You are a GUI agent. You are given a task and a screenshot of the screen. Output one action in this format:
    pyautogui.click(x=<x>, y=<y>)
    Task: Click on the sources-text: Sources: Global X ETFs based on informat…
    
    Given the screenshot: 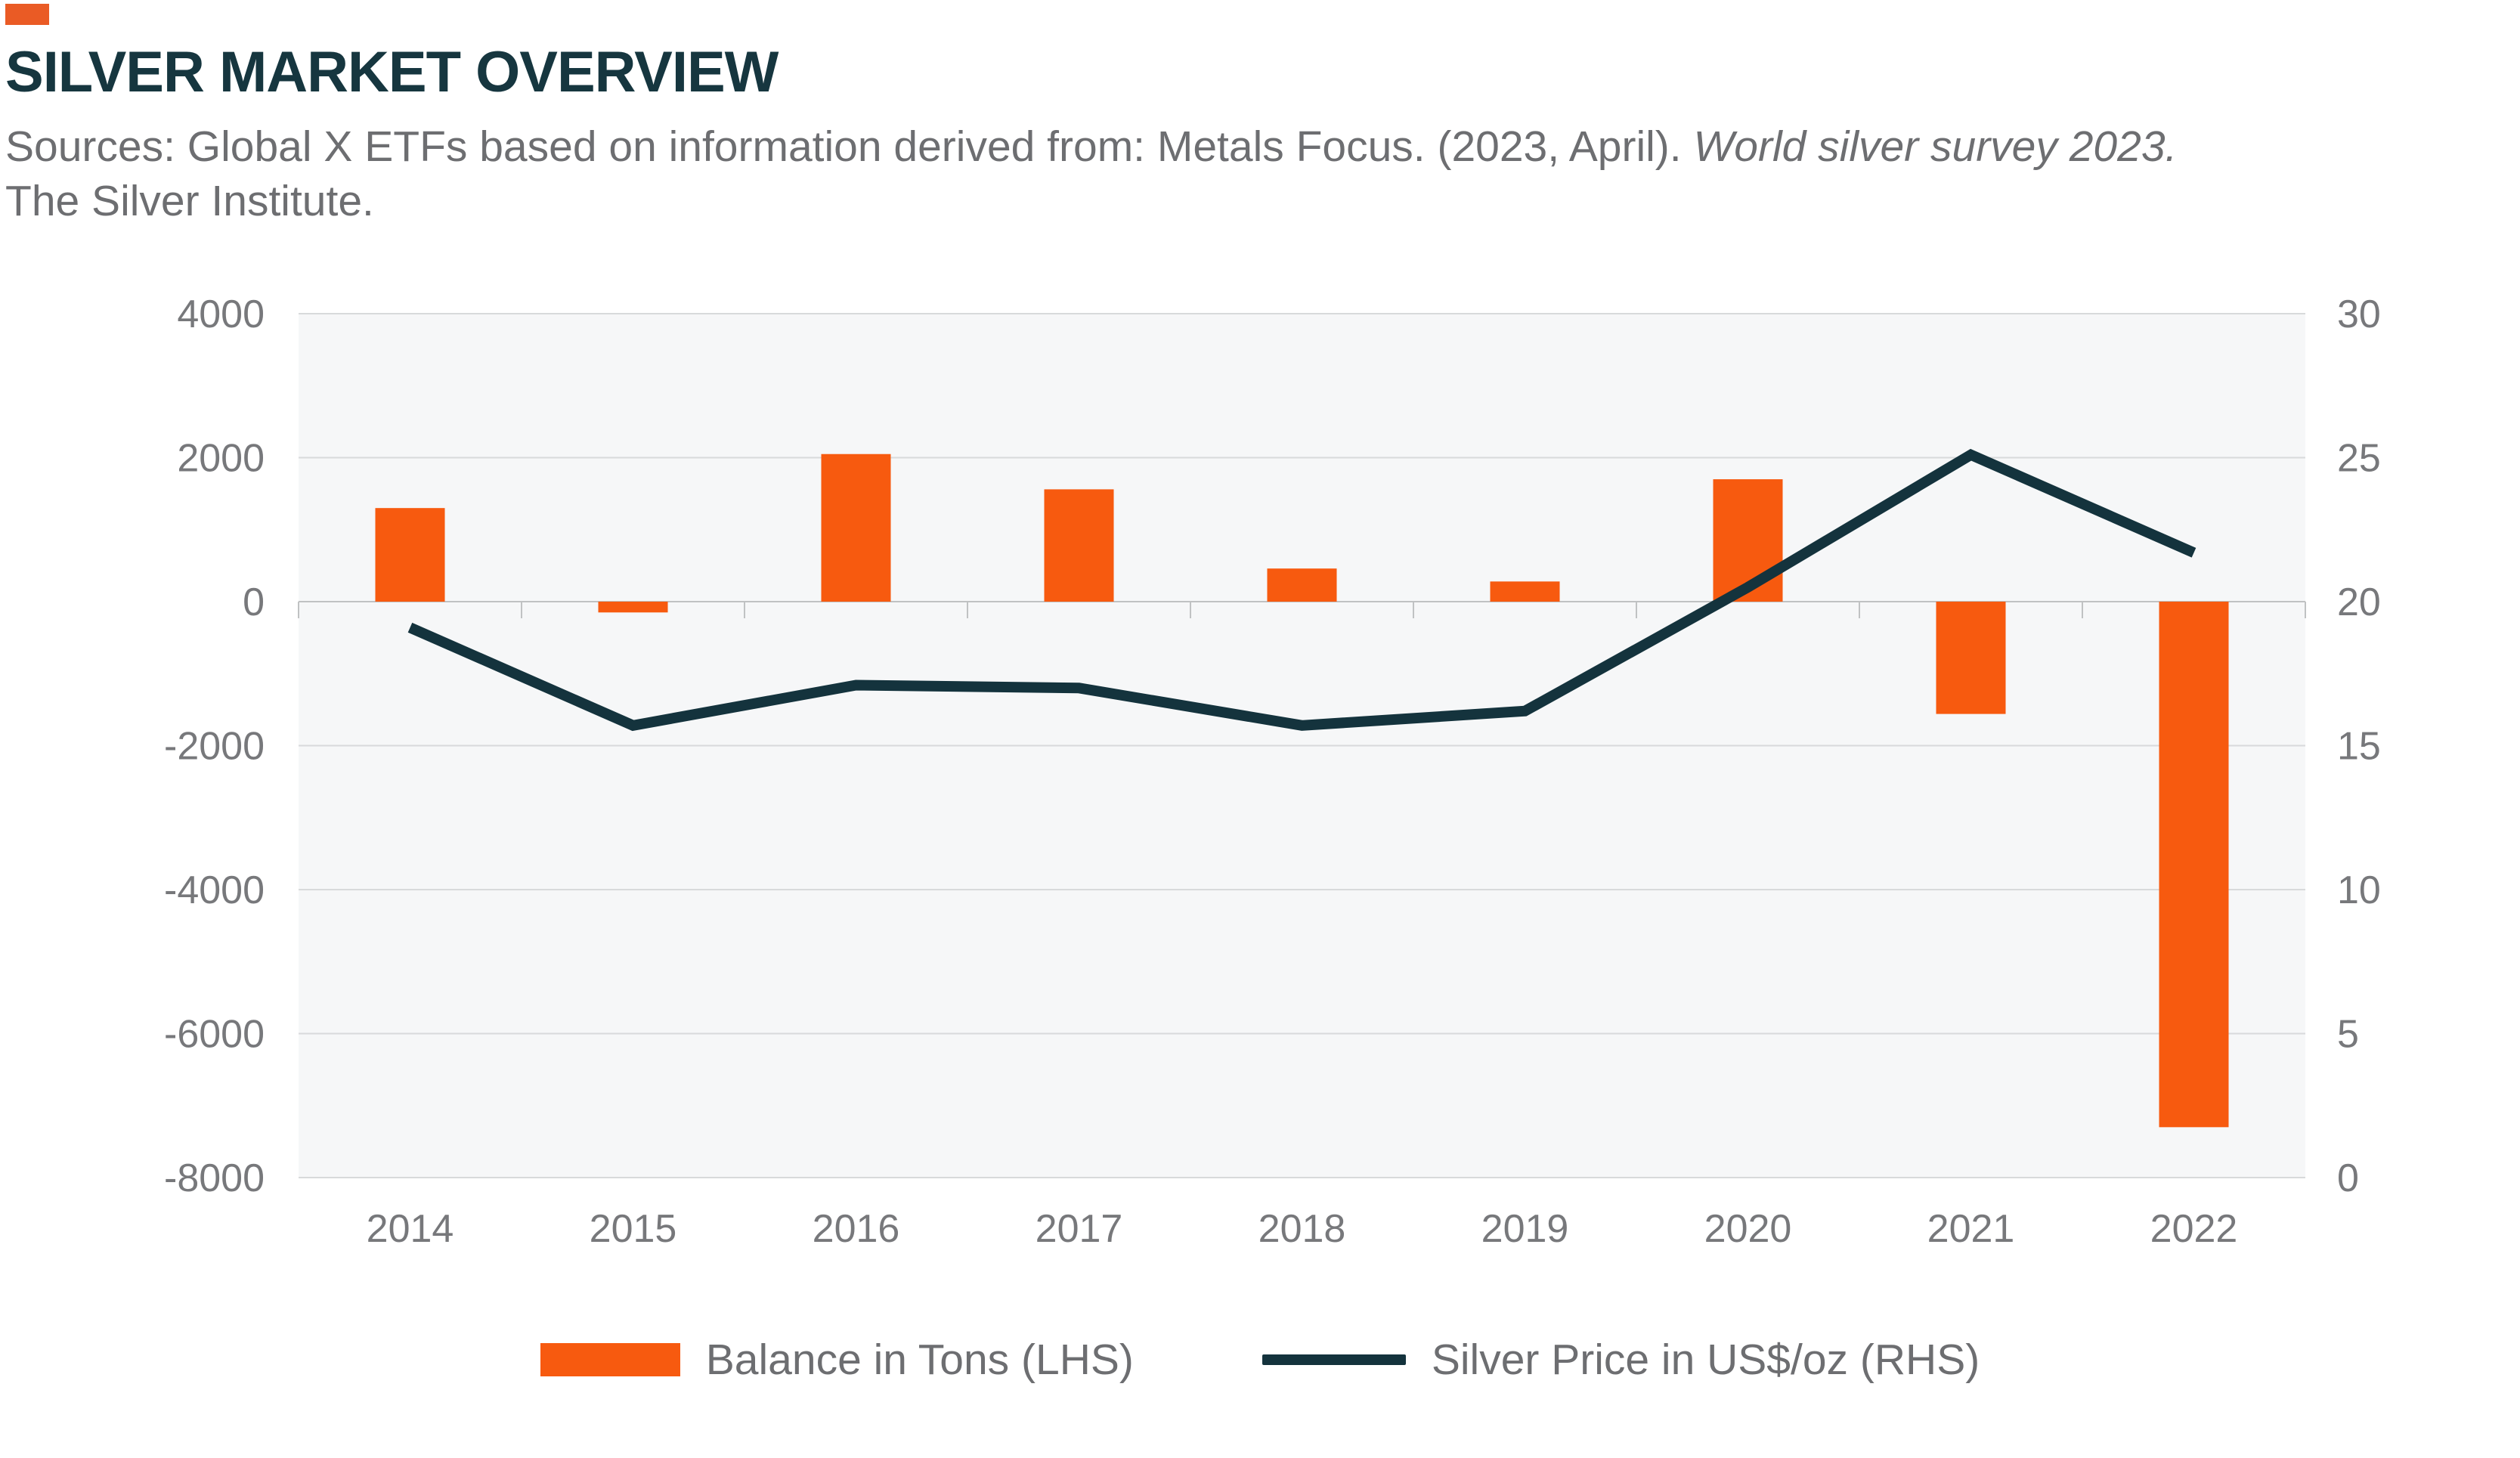 What is the action you would take?
    pyautogui.click(x=1091, y=174)
    